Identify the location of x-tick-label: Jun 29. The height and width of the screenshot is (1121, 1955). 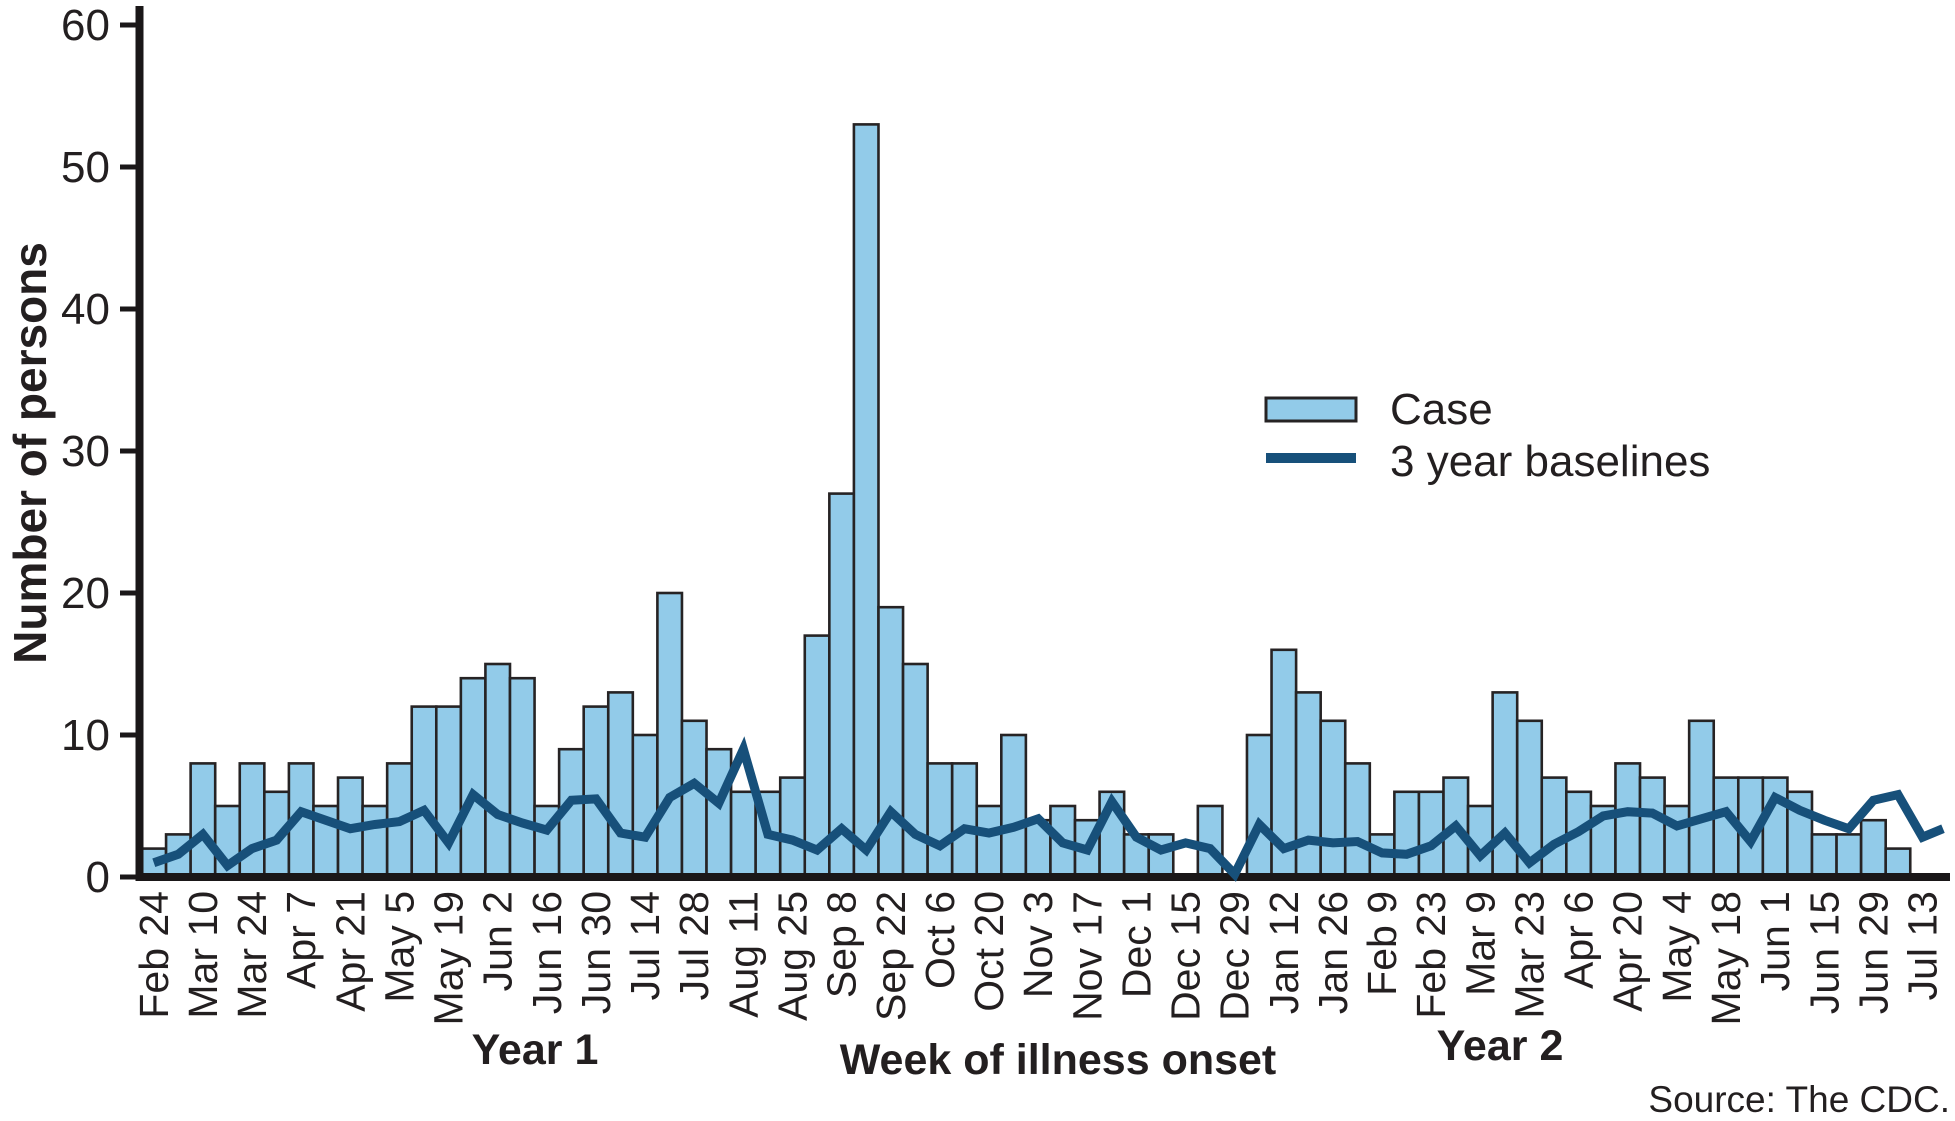
(1873, 952).